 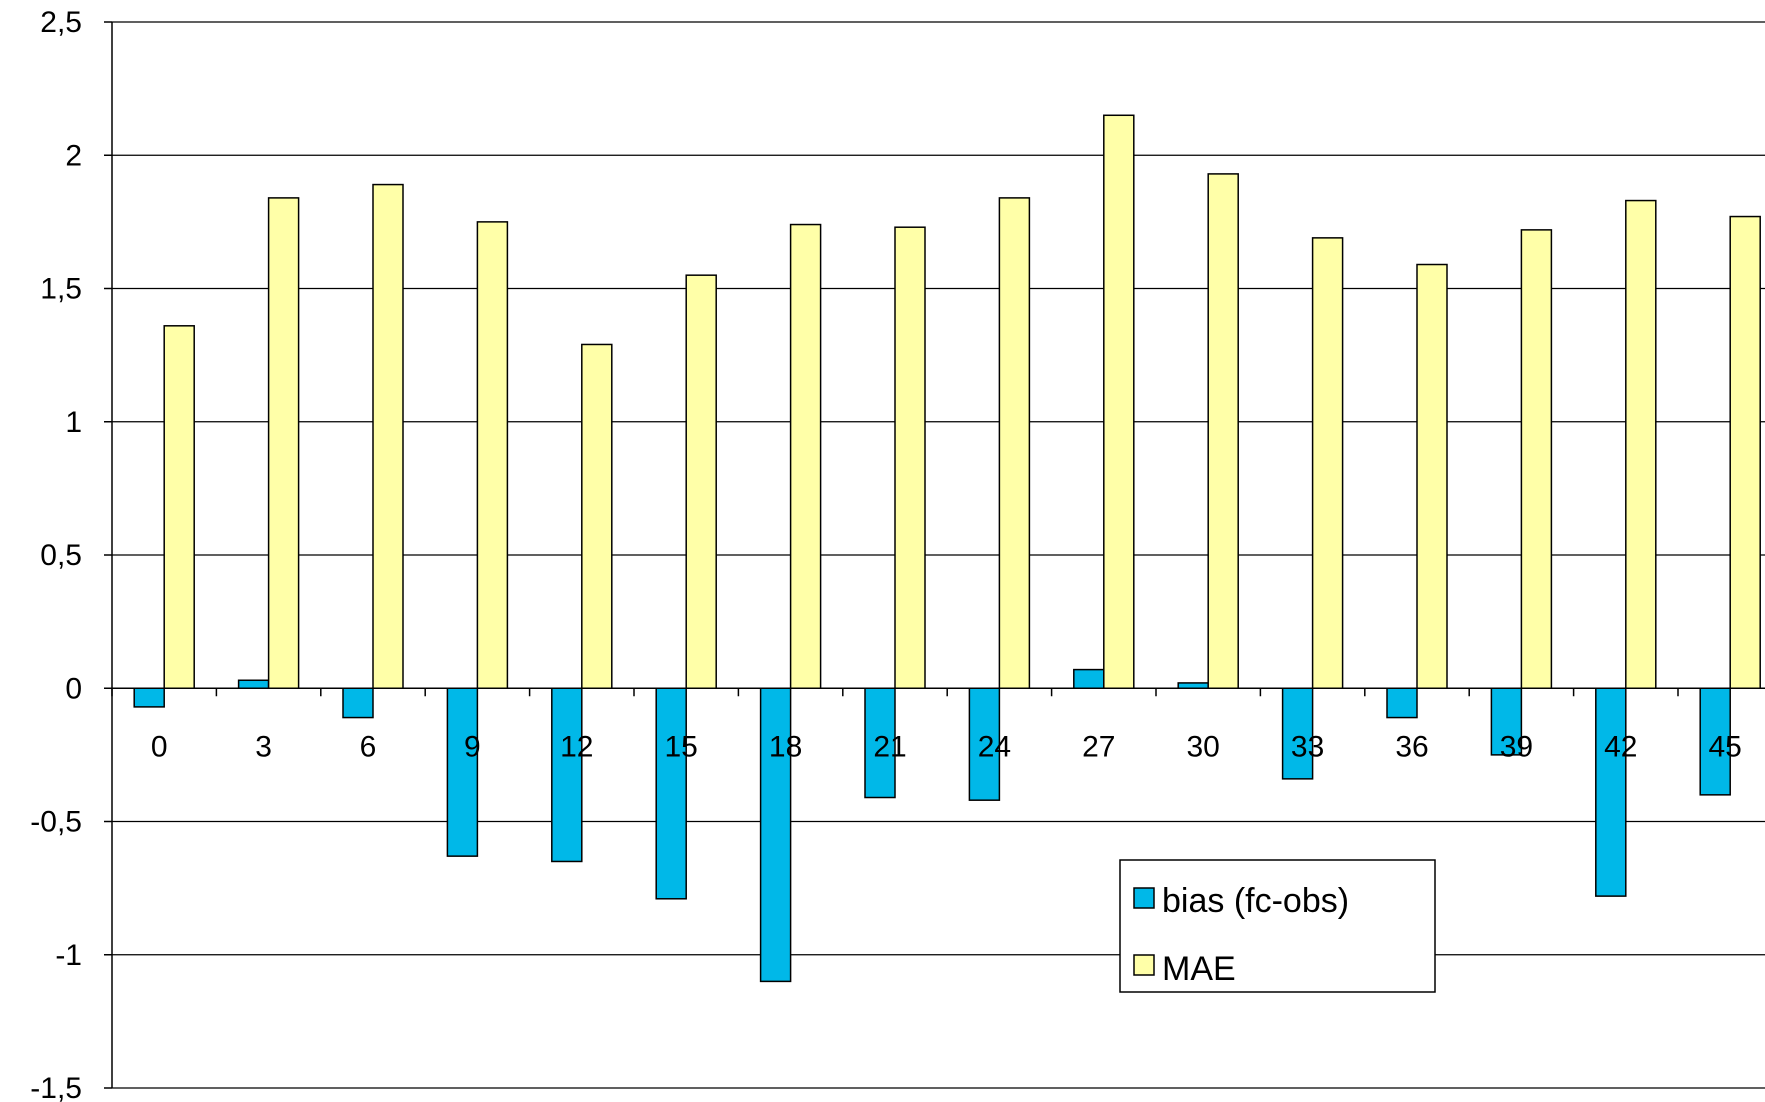 I want to click on x-tick-label: 33, so click(x=1307, y=746).